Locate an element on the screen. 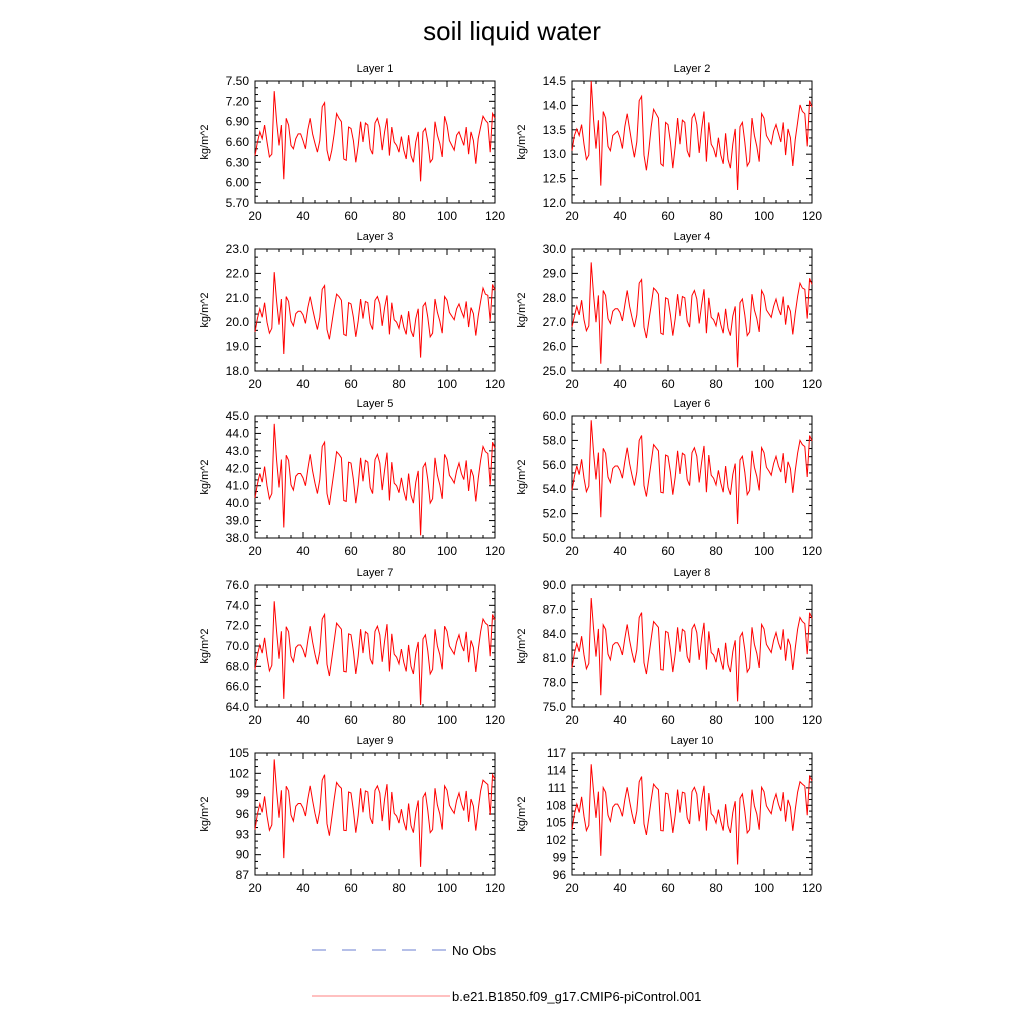 The height and width of the screenshot is (1024, 1024). panel-title: Layer 3 is located at coordinates (375, 237).